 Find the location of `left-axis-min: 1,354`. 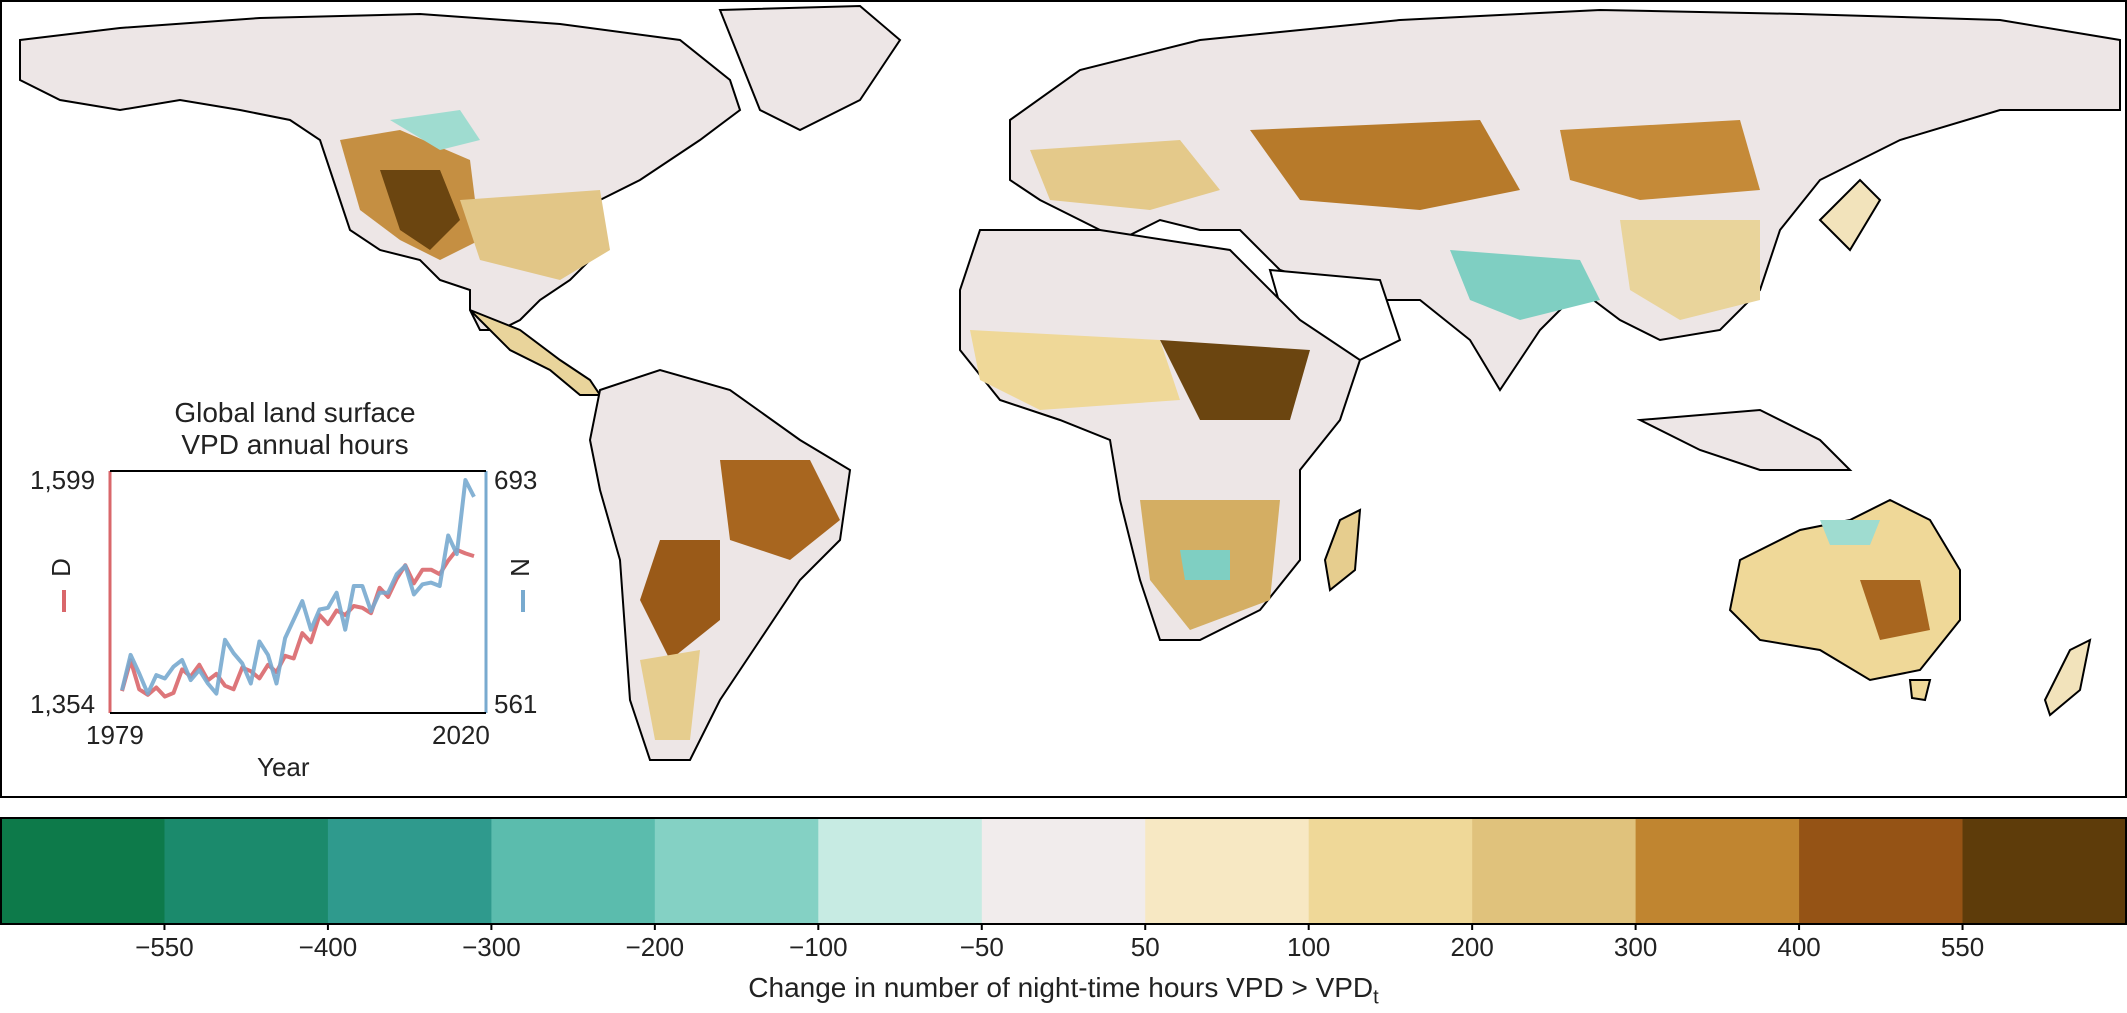

left-axis-min: 1,354 is located at coordinates (63, 704).